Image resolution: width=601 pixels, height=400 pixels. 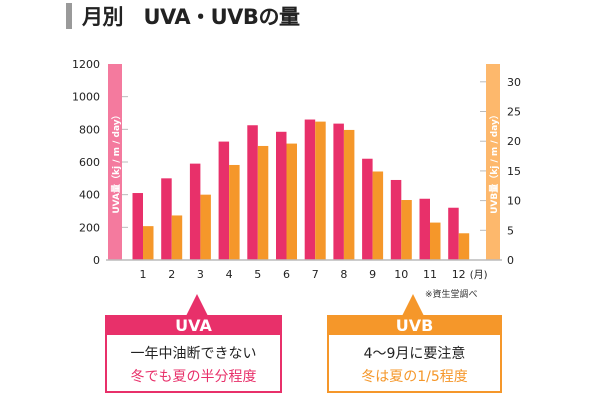 I want to click on right-axis-band, so click(x=493, y=162).